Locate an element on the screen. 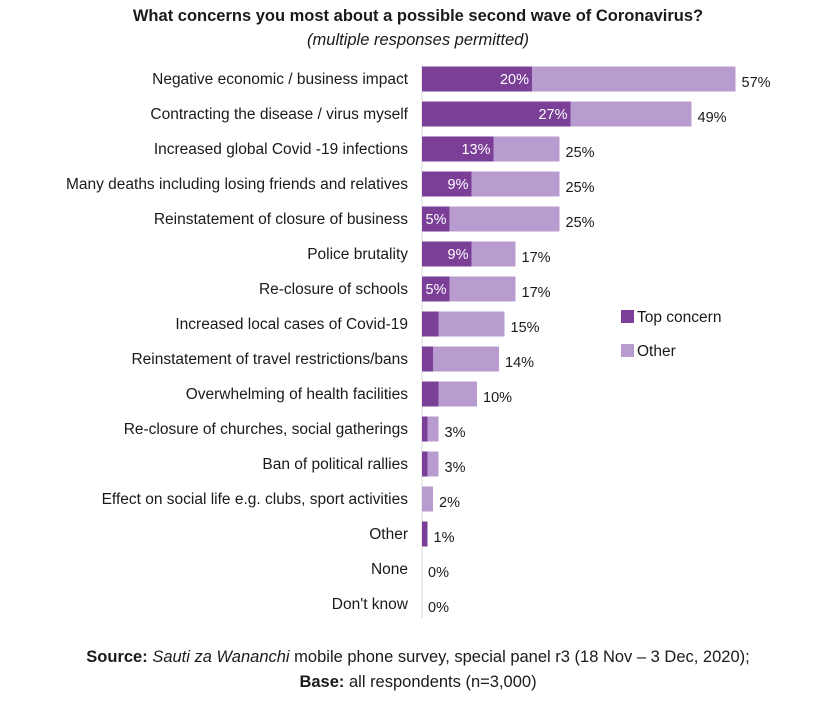  category-label: Increased local cases of Covid-19 is located at coordinates (291, 324).